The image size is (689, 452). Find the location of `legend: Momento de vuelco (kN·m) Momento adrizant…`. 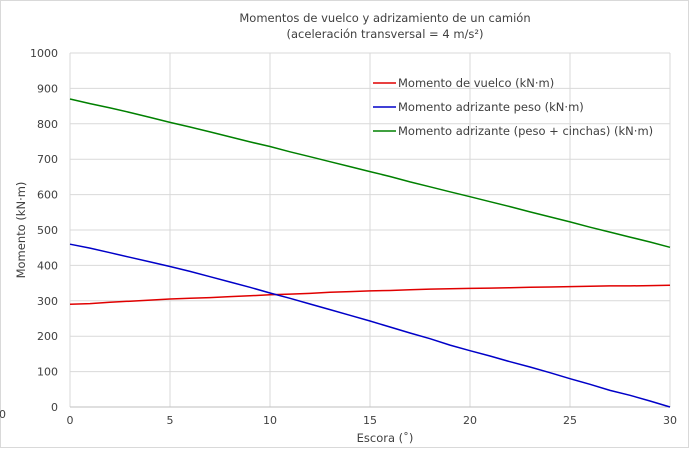

legend: Momento de vuelco (kN·m) Momento adrizant… is located at coordinates (513, 107).